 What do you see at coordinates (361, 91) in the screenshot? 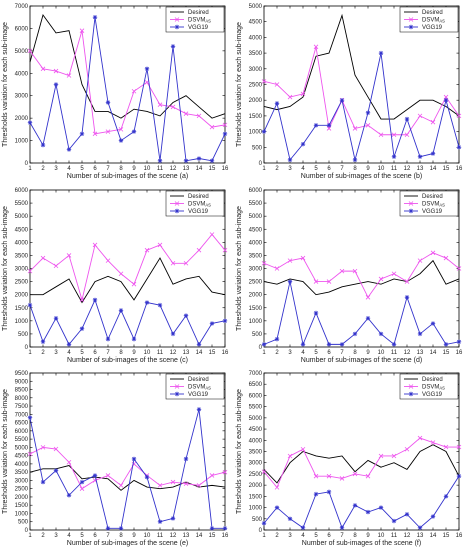
I see `series-dsvm` at bounding box center [361, 91].